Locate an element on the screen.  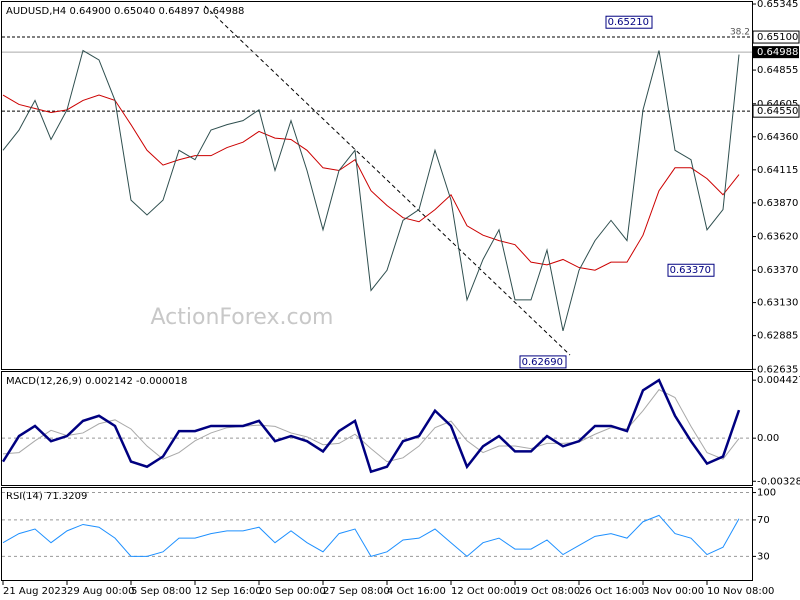
y-tick-label: 70 is located at coordinates (763, 520).